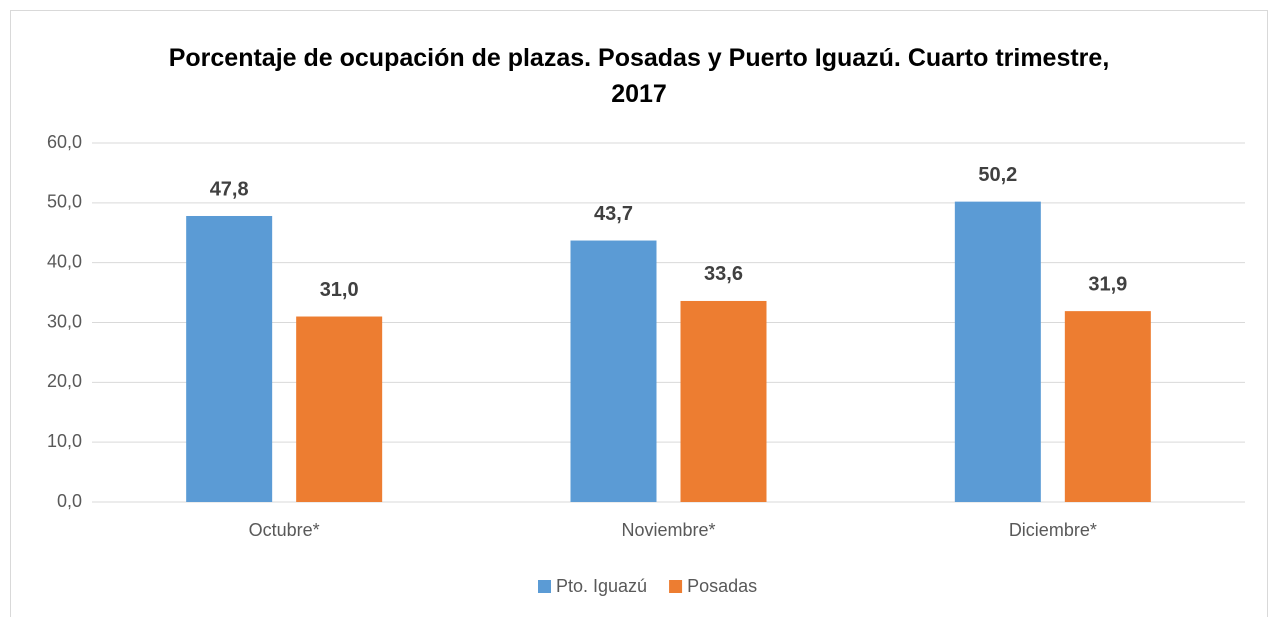 The image size is (1278, 617). Describe the element at coordinates (64, 142) in the screenshot. I see `y-tick-label: 60,0` at that location.